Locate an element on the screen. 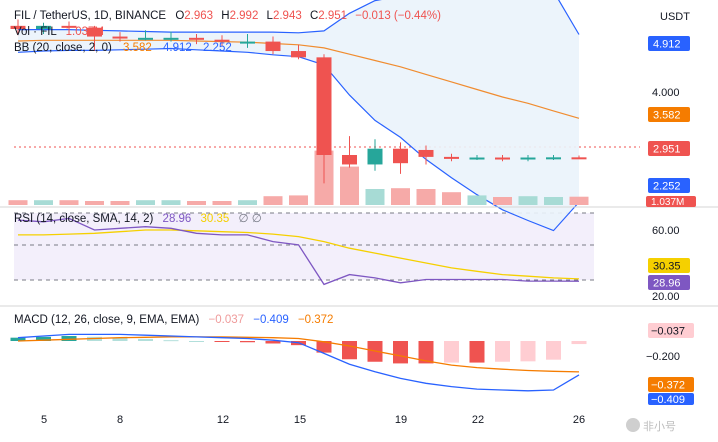 This screenshot has width=718, height=442. svg-text:BB (20, close, 2, 0) 3.5: BB (20, close, 2, 0) 3.582 4.912 2.252 is located at coordinates (123, 48).